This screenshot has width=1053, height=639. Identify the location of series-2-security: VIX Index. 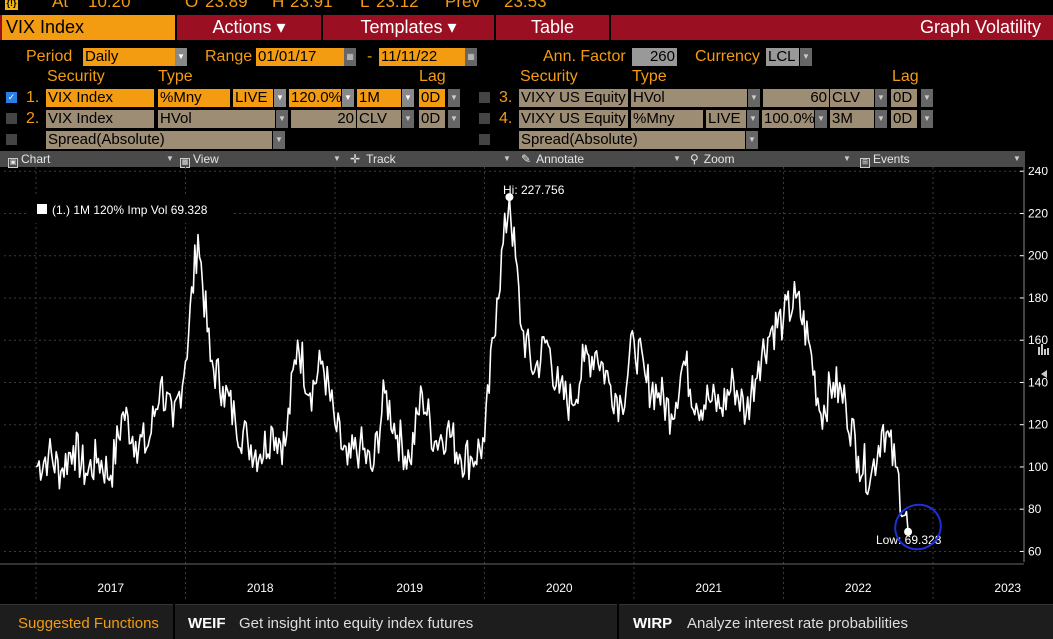
(100, 119).